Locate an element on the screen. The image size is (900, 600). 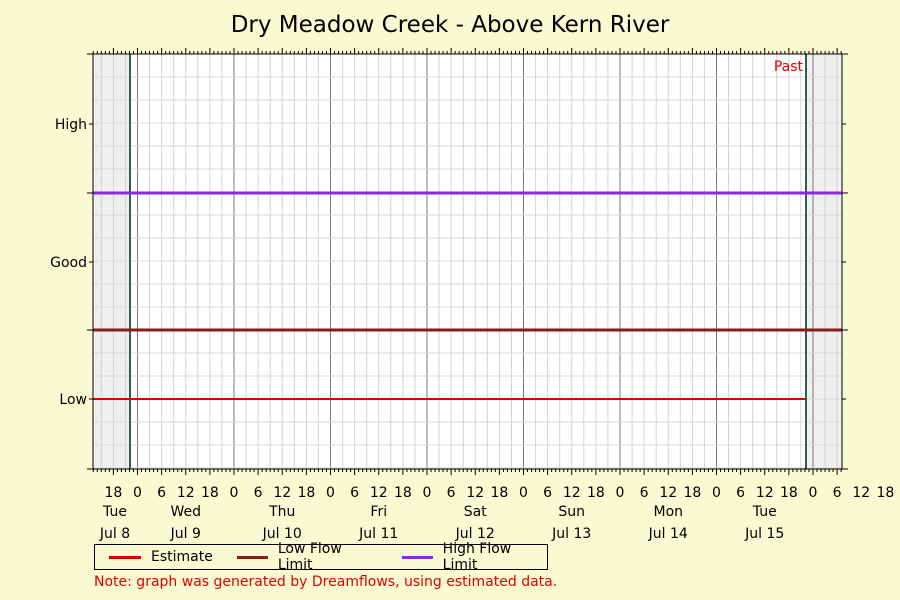
legend-item-low-flow: Low Flow Limit is located at coordinates (307, 557).